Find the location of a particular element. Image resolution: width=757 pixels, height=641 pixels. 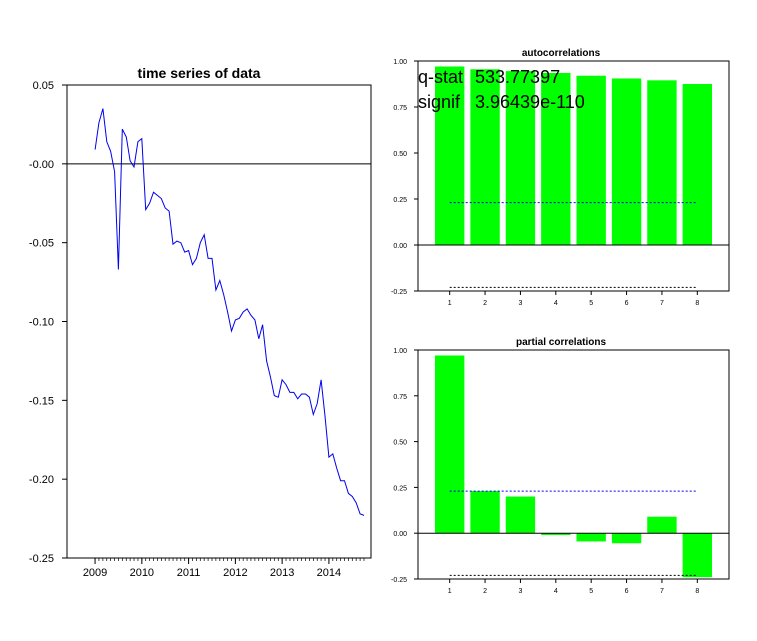

signif-label: signif is located at coordinates (439, 102).